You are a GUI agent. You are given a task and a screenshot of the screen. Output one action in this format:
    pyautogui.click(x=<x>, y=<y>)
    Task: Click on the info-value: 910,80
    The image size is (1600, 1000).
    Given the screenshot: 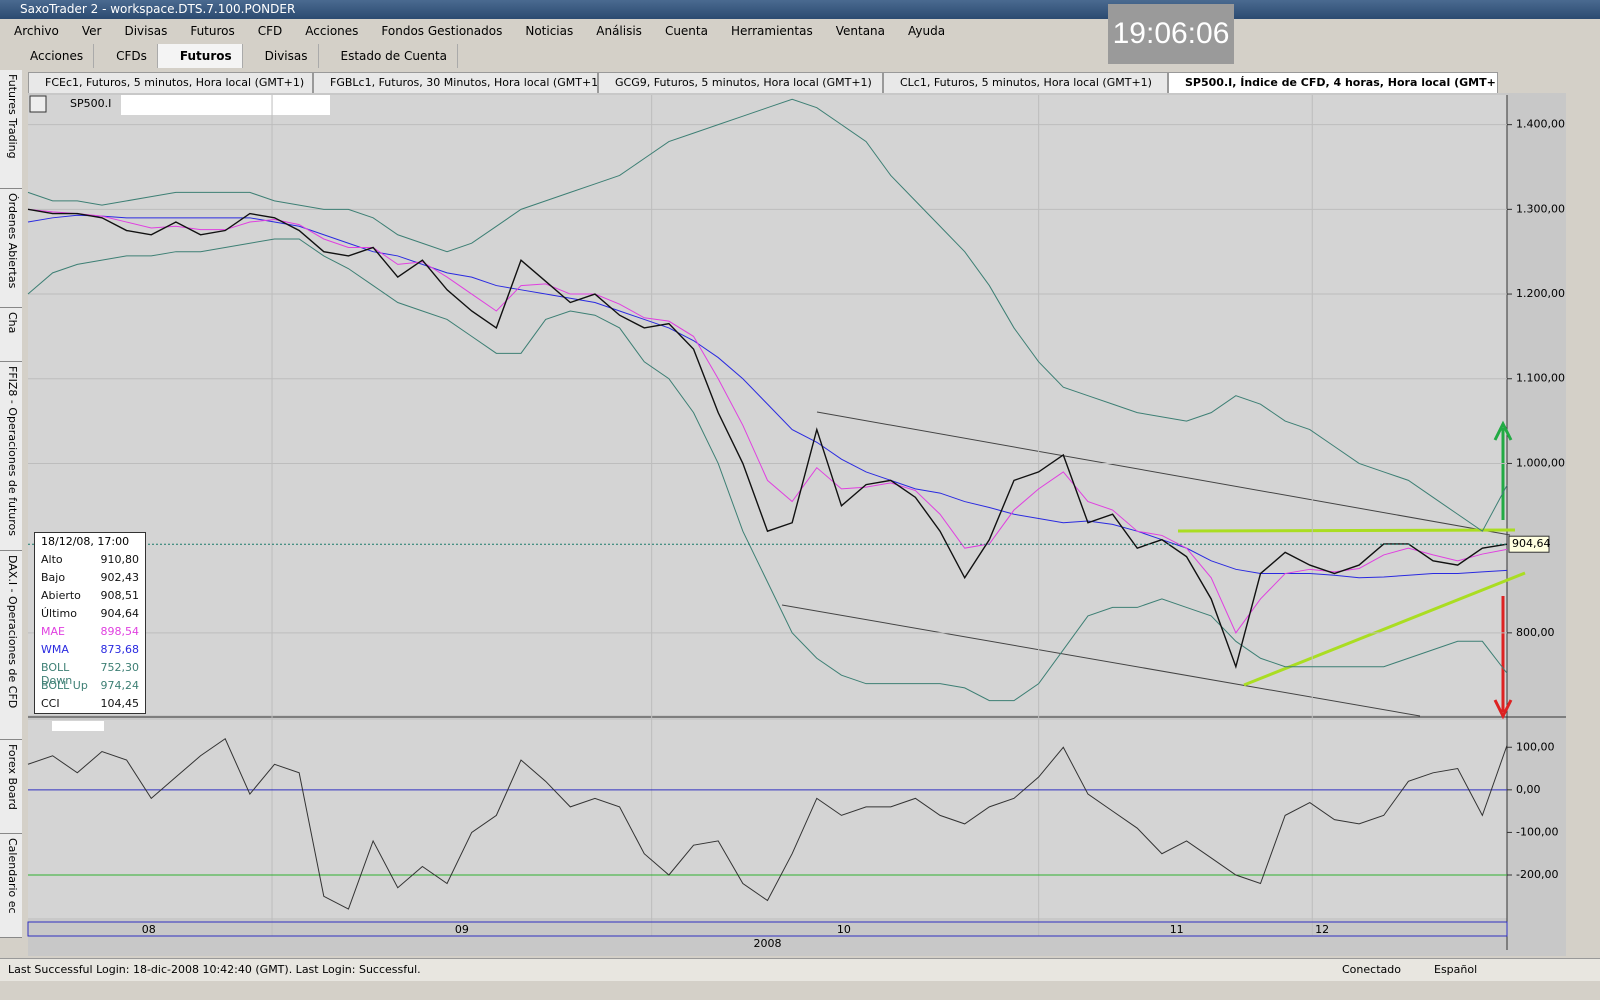 What is the action you would take?
    pyautogui.click(x=120, y=560)
    